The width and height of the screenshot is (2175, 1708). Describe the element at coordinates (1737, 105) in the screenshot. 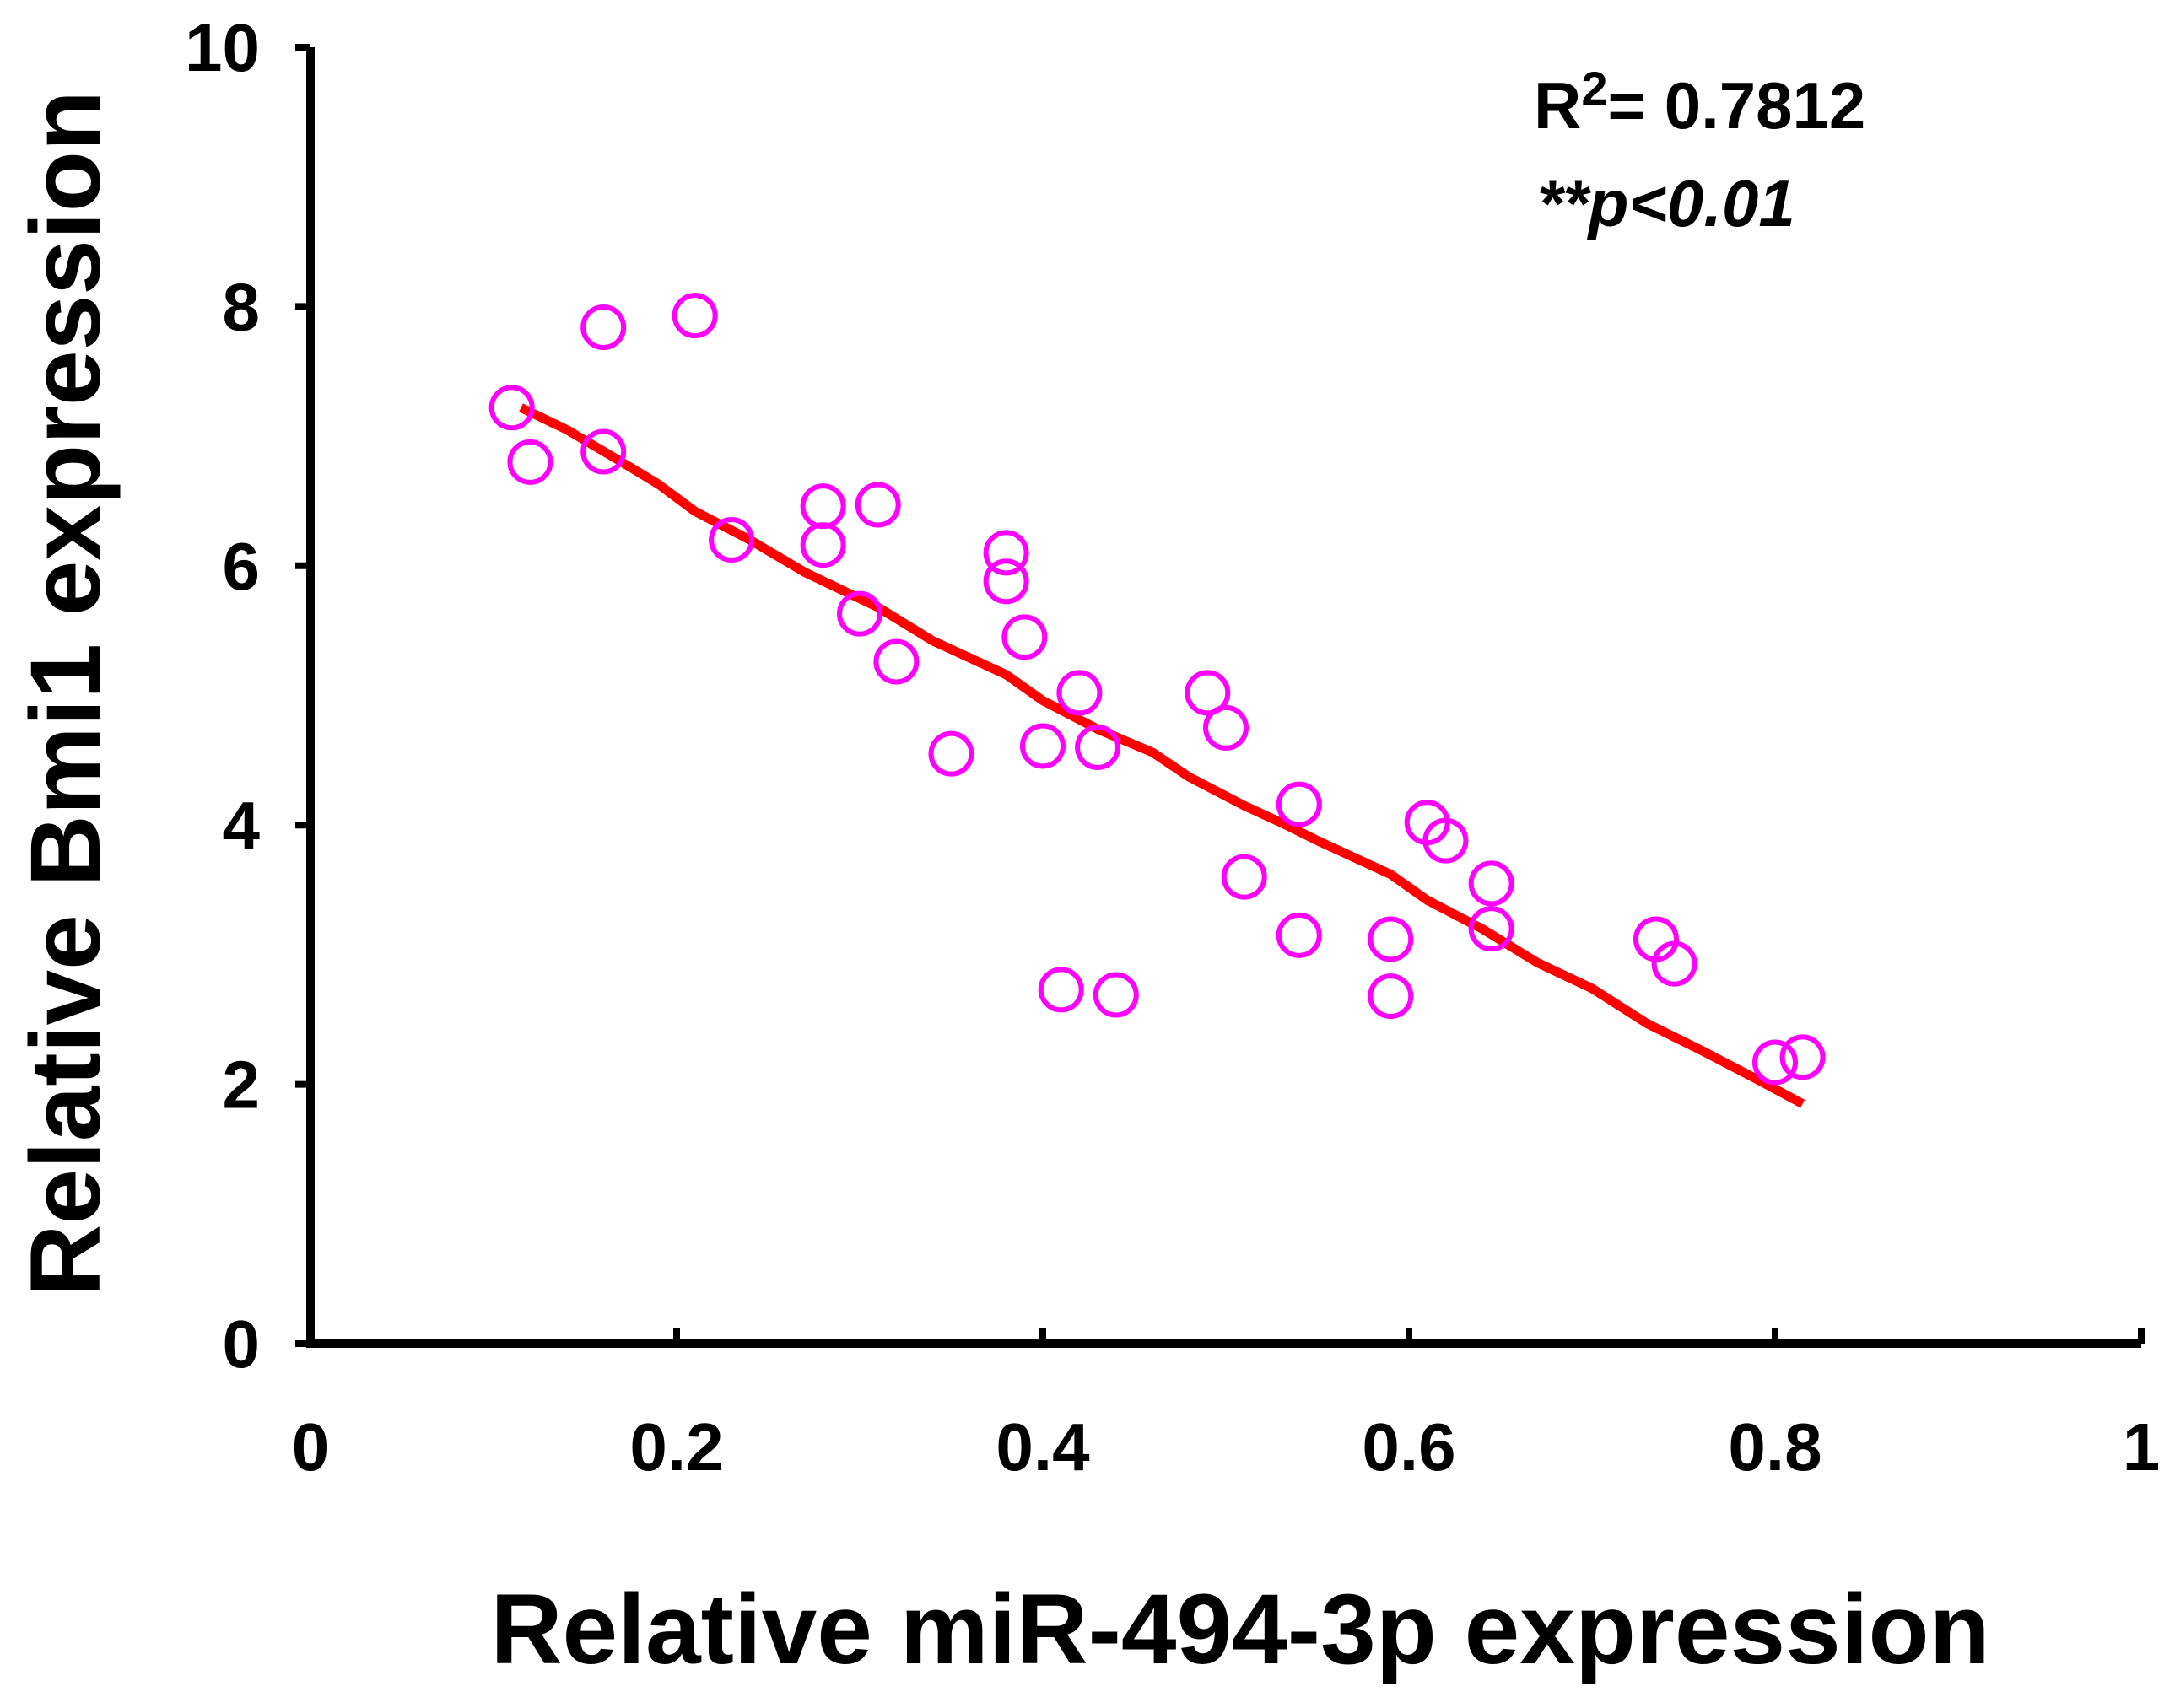

I see `r-squared-value: = 0.7812` at that location.